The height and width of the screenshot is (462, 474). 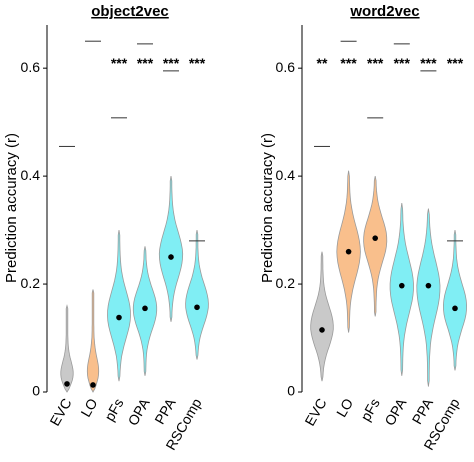 I want to click on chart-title: object2vec, so click(x=130, y=11).